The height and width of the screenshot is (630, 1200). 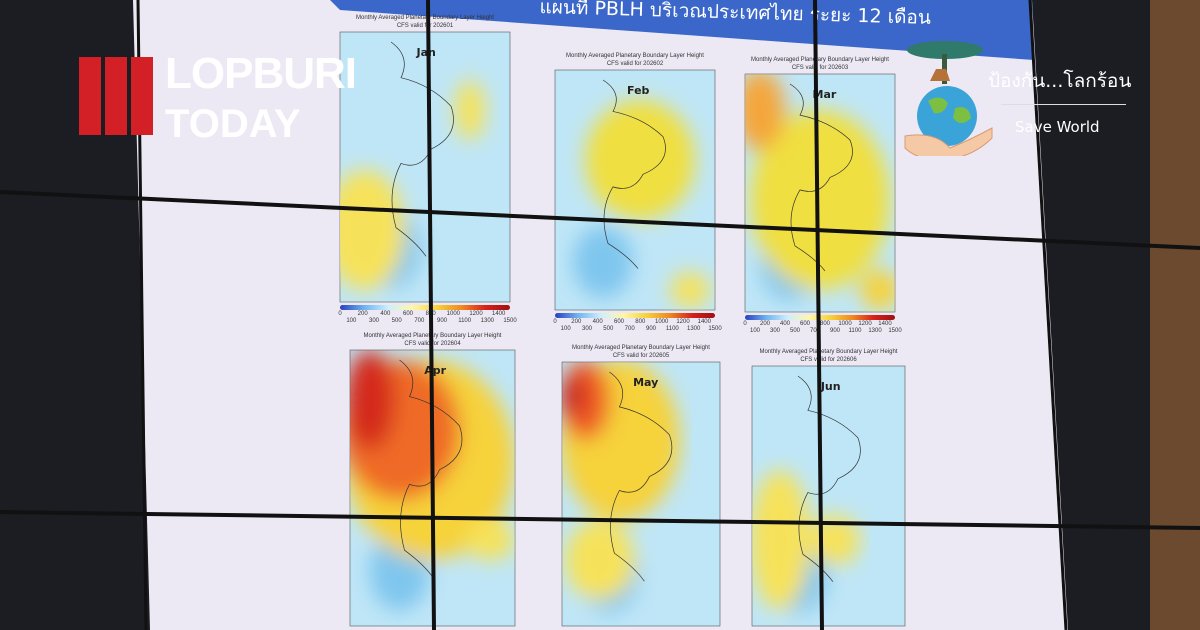 What do you see at coordinates (1057, 127) in the screenshot?
I see `save-world-english-text: Save World` at bounding box center [1057, 127].